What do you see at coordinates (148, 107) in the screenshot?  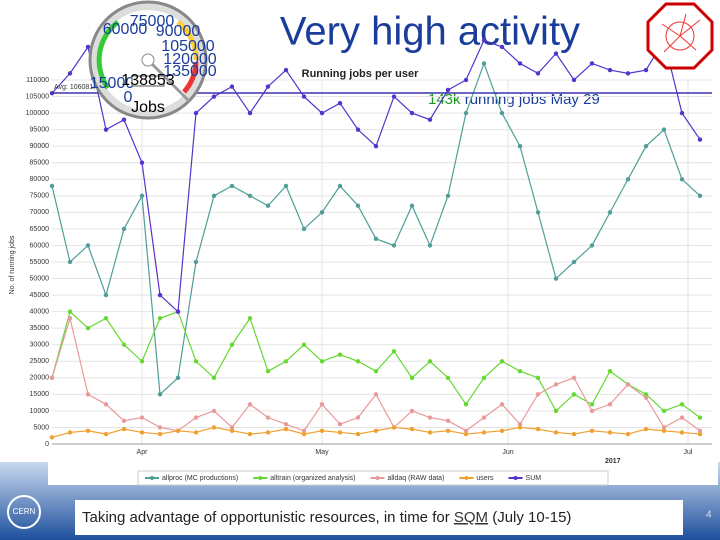 I see `gauge-unit: Jobs` at bounding box center [148, 107].